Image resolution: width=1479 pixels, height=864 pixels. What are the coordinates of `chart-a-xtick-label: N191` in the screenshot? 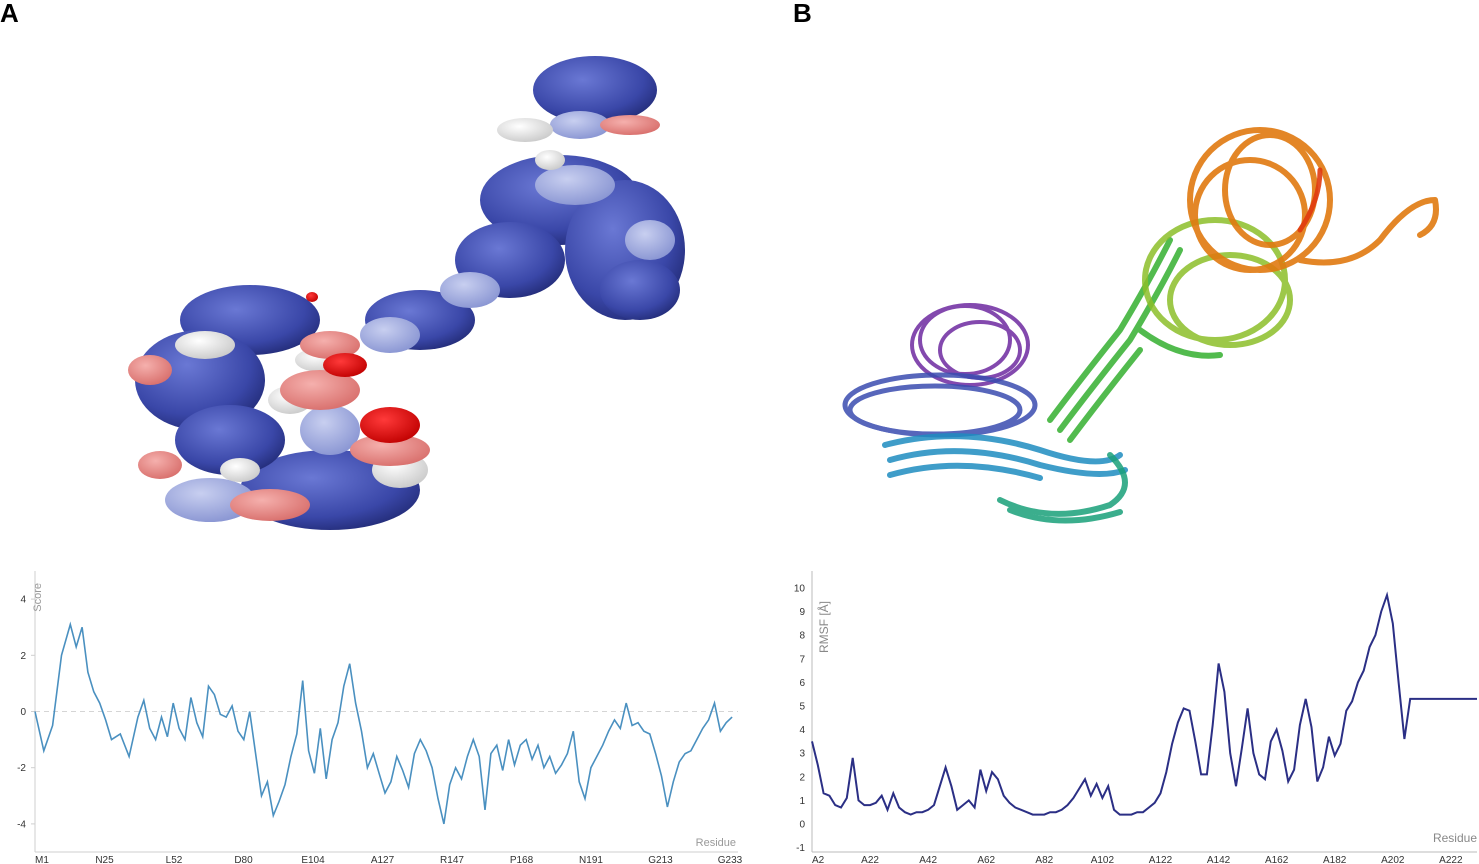 It's located at (591, 859).